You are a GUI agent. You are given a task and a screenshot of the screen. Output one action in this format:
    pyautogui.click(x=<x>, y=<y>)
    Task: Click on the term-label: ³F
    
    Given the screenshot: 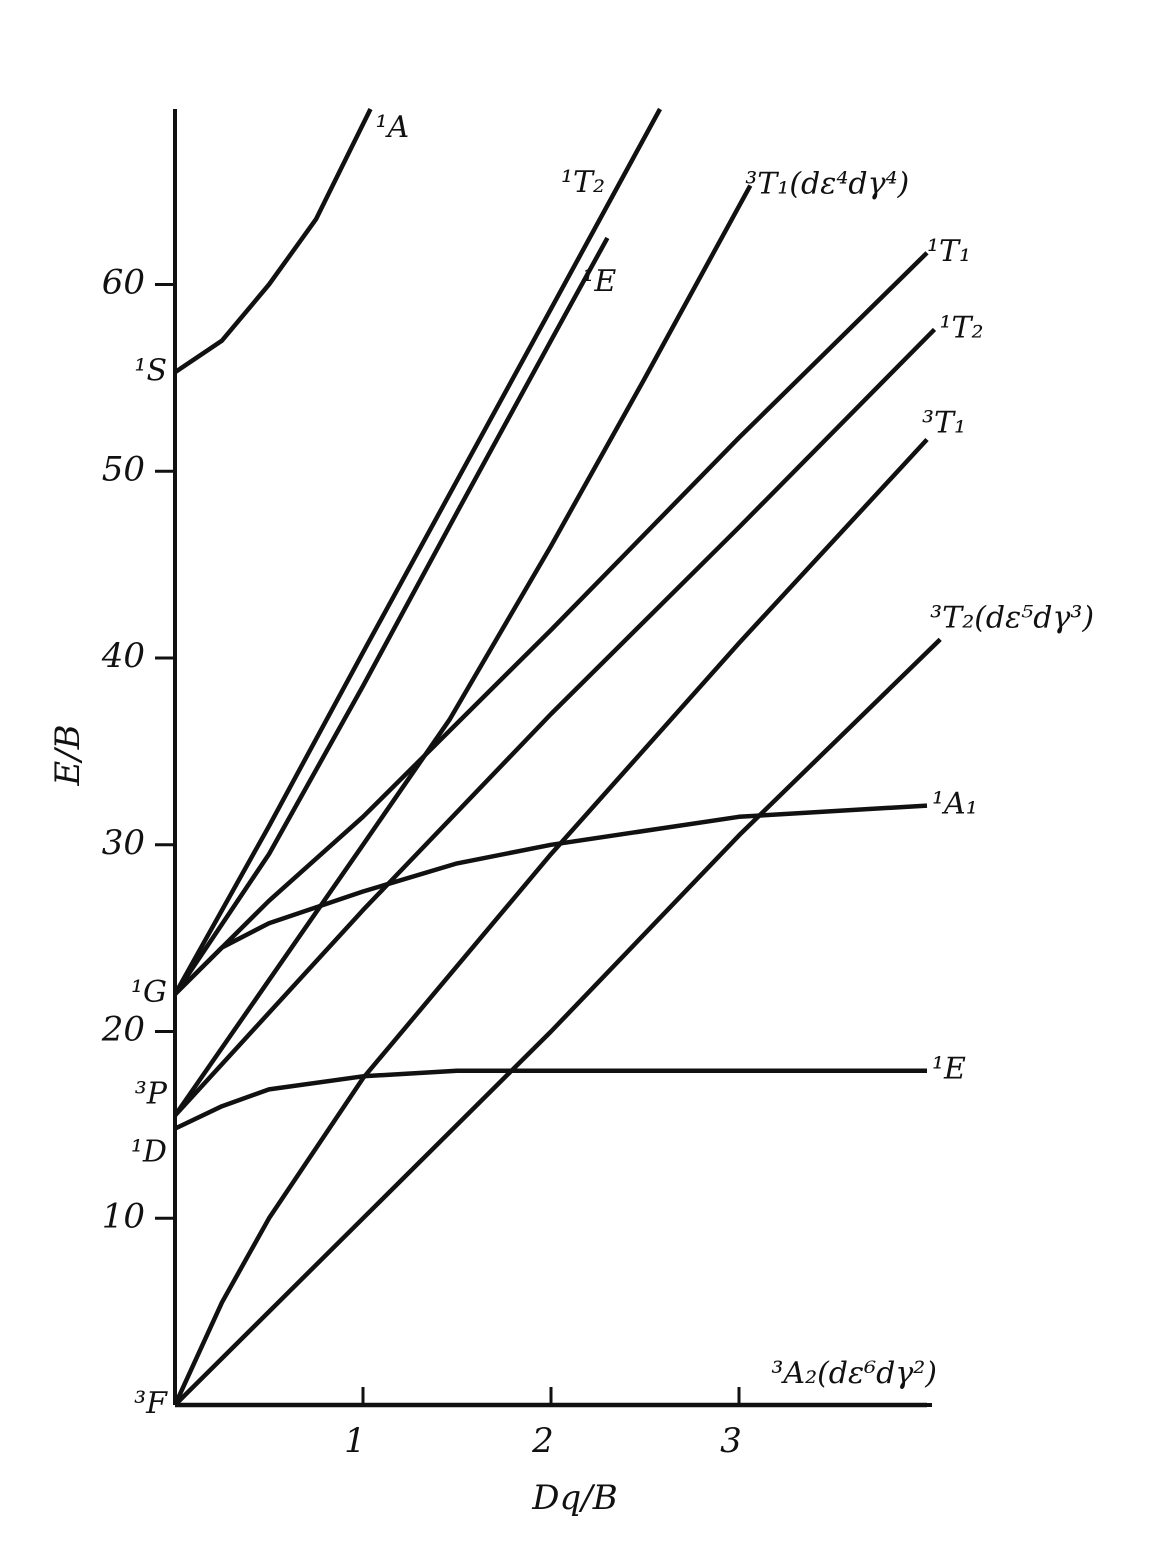 What is the action you would take?
    pyautogui.click(x=151, y=1403)
    